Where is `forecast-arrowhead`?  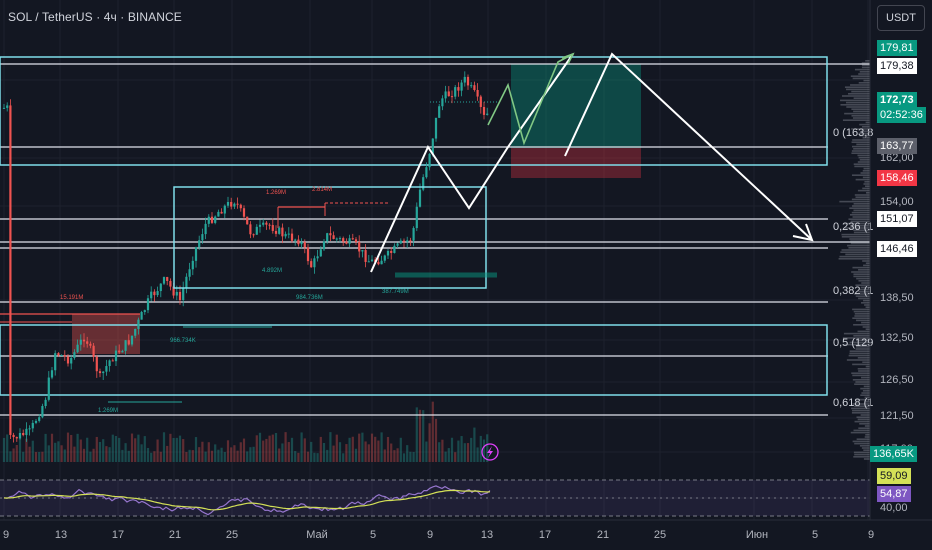
forecast-arrowhead is located at coordinates (803, 232).